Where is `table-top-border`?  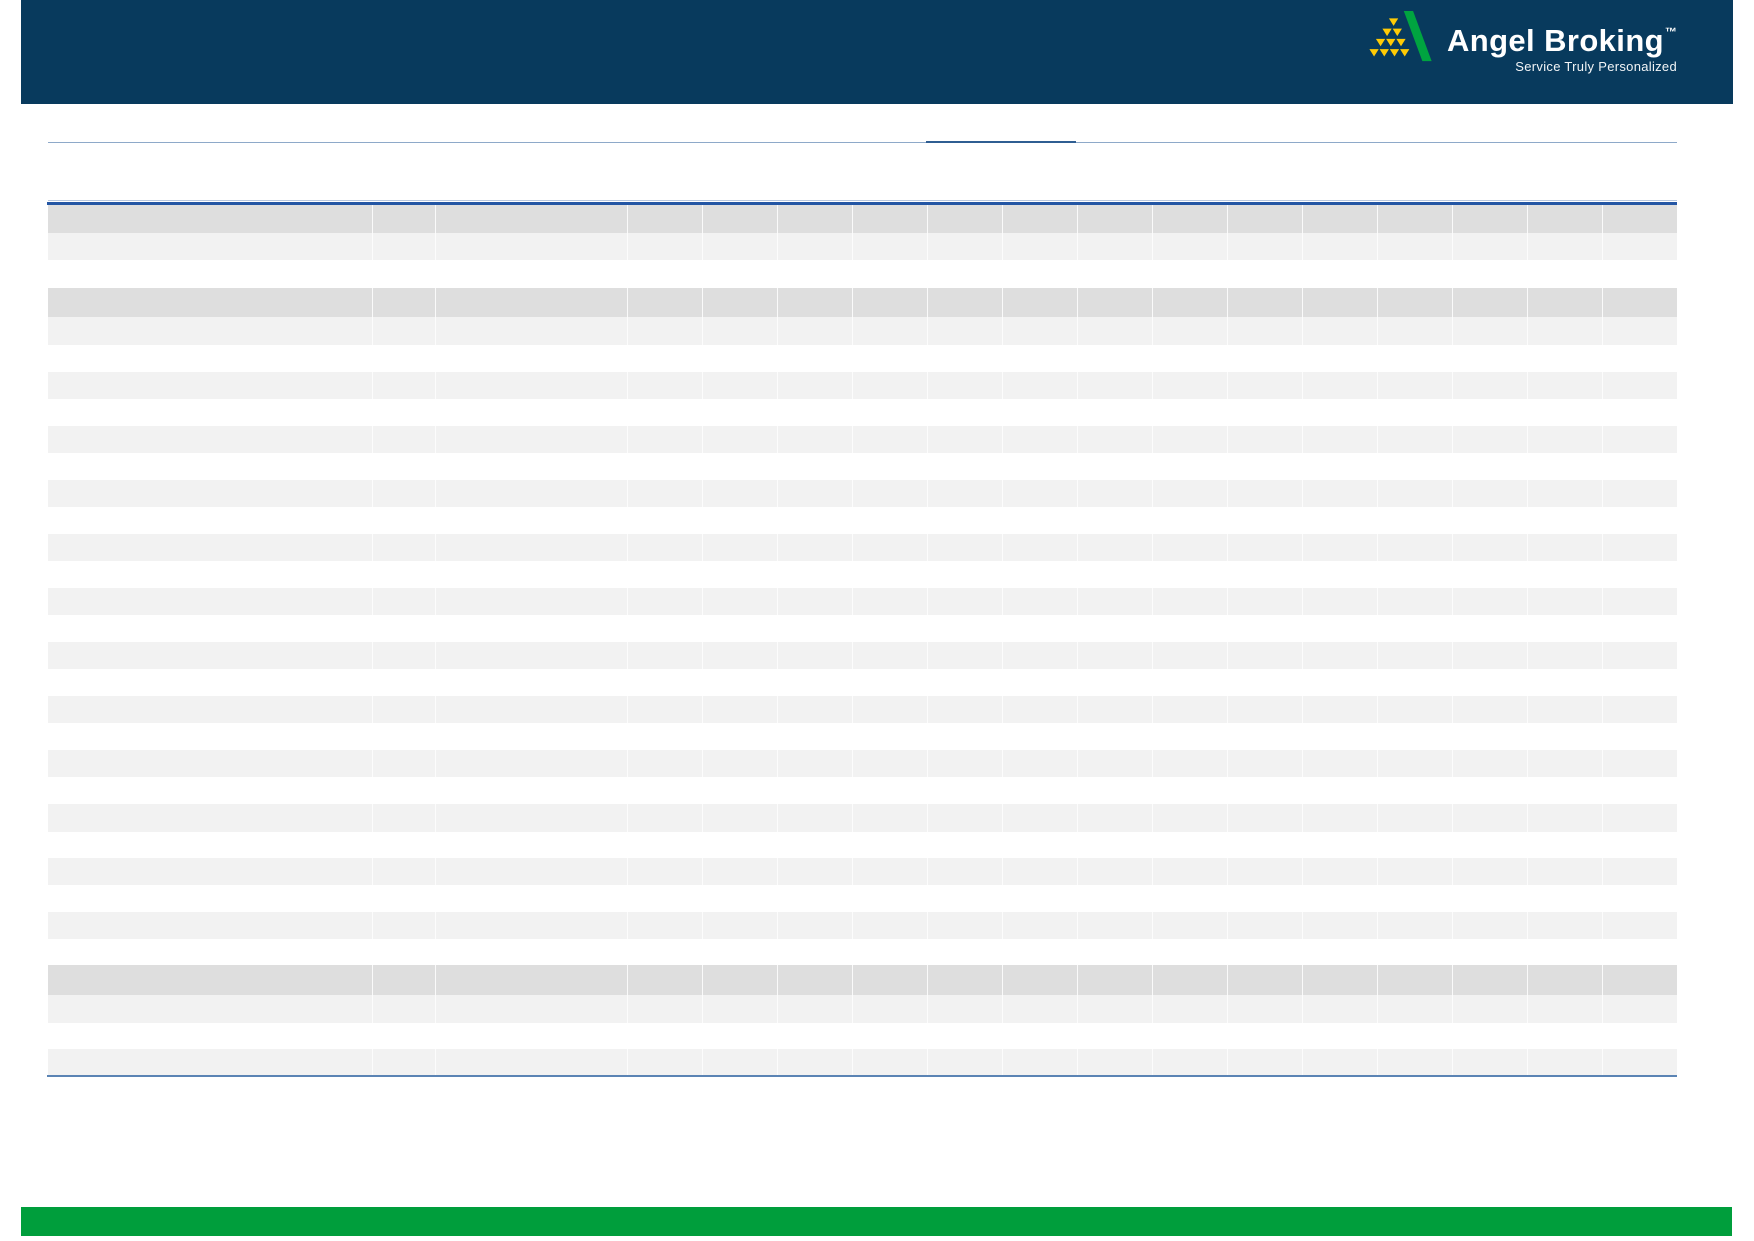 table-top-border is located at coordinates (862, 203).